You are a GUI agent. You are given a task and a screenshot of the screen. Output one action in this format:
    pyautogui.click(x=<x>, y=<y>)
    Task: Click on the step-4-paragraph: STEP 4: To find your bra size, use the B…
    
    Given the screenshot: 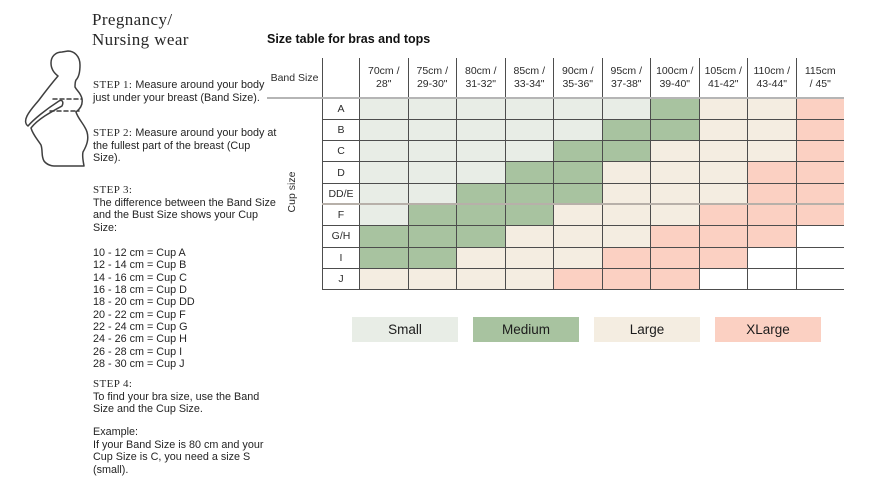 What is the action you would take?
    pyautogui.click(x=185, y=397)
    